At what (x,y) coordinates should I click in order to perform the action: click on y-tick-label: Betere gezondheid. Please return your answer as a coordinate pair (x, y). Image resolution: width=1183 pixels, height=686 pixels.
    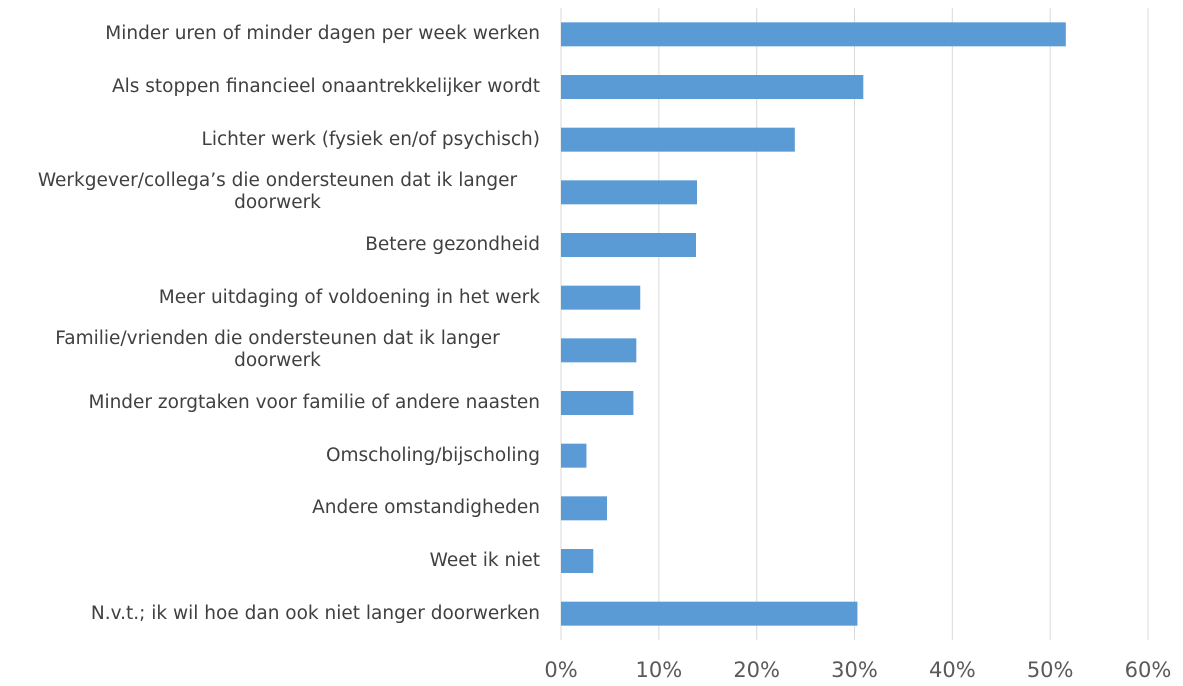
    Looking at the image, I should click on (452, 244).